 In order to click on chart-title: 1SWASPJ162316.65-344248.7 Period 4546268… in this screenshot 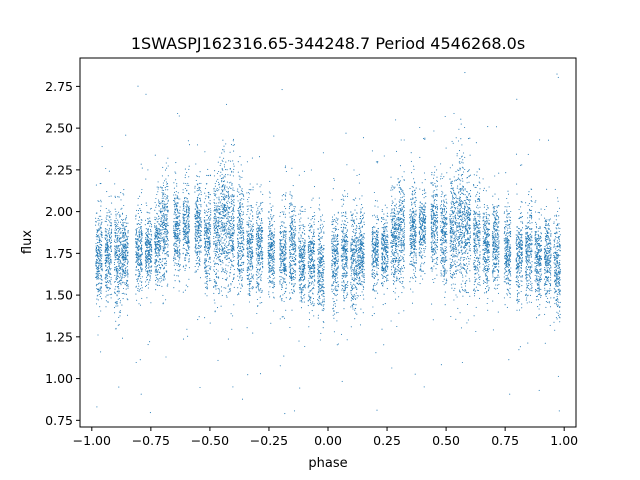, I will do `click(328, 43)`.